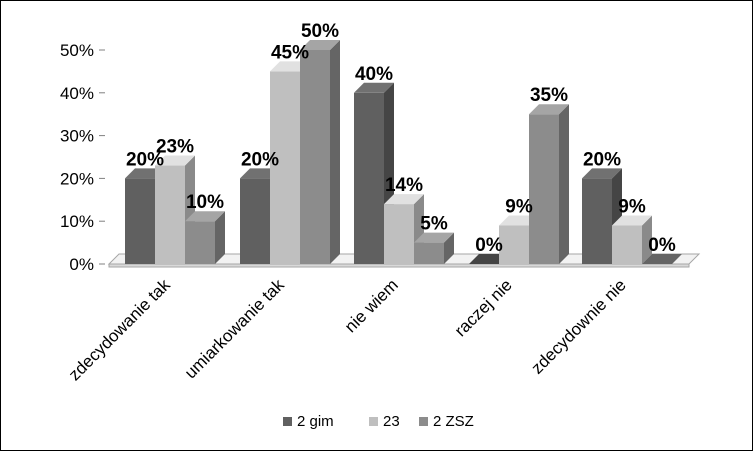 Image resolution: width=753 pixels, height=451 pixels. Describe the element at coordinates (453, 421) in the screenshot. I see `legend-label: 2 ZSZ` at that location.